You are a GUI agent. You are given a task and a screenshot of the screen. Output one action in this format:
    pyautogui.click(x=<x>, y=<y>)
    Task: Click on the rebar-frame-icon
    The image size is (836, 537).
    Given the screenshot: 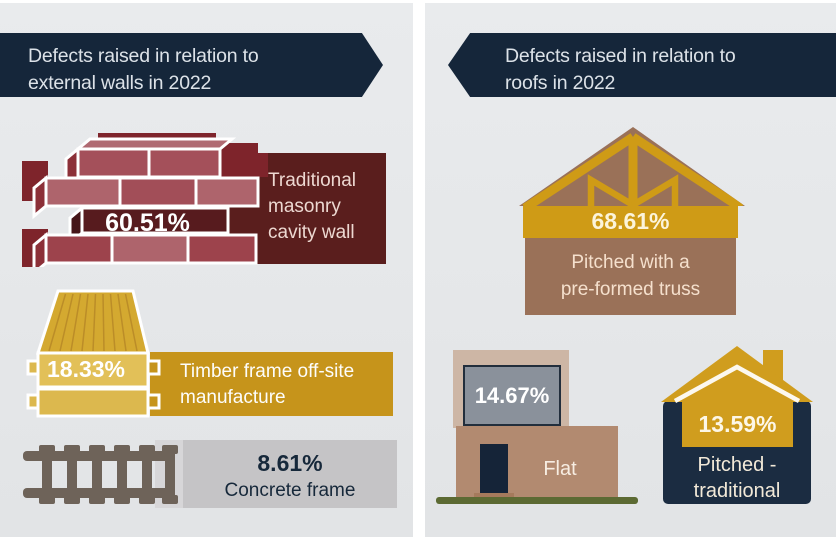 What is the action you would take?
    pyautogui.click(x=100, y=474)
    